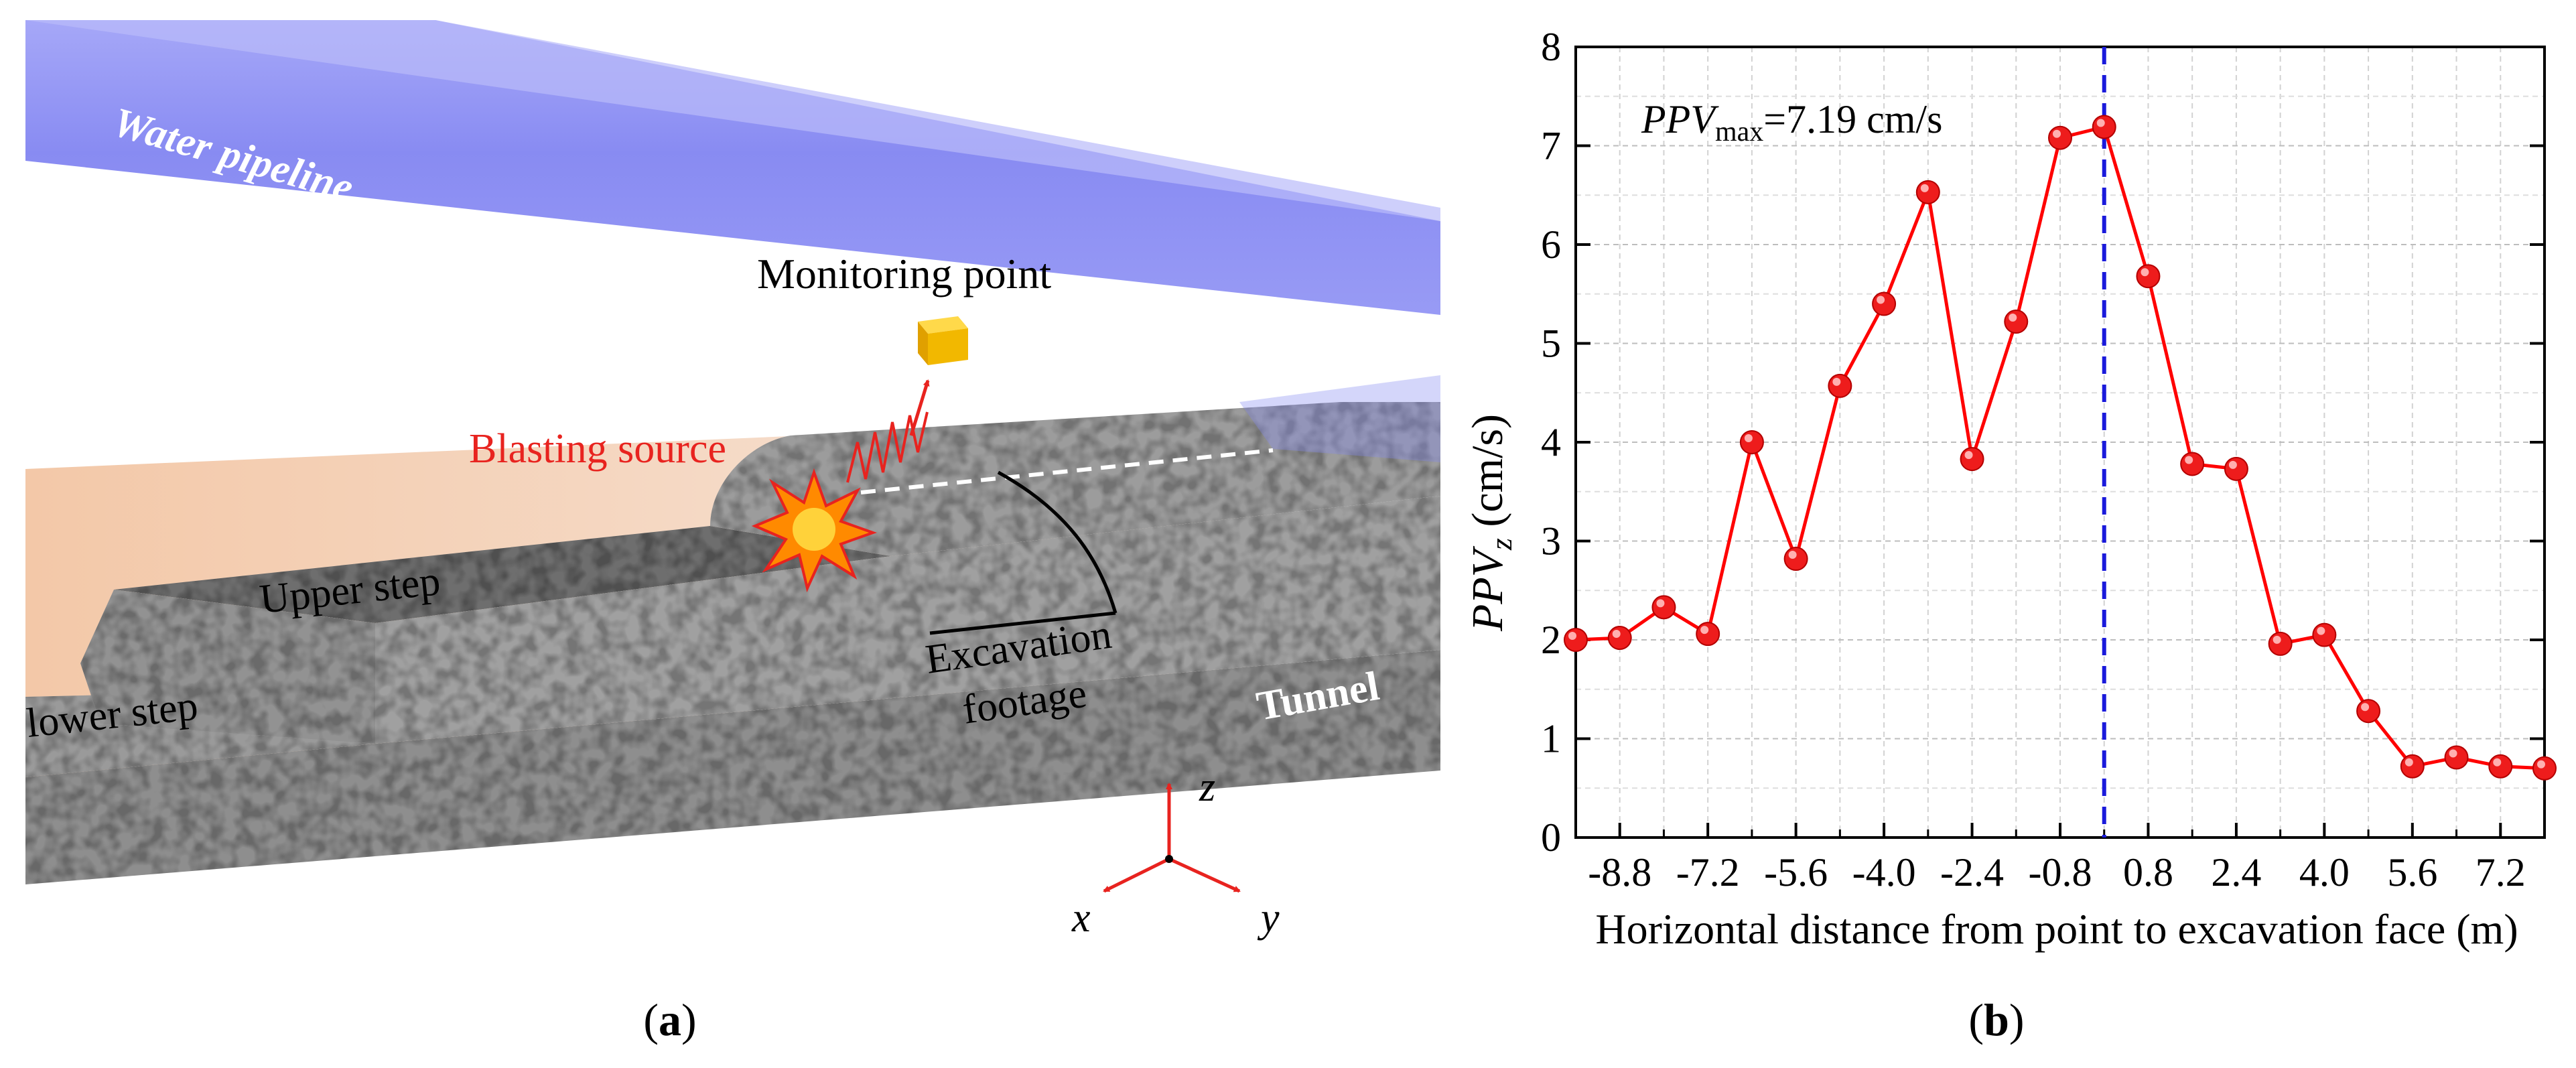 This screenshot has width=2576, height=1068. What do you see at coordinates (1551, 244) in the screenshot?
I see `y-tick-label: 6` at bounding box center [1551, 244].